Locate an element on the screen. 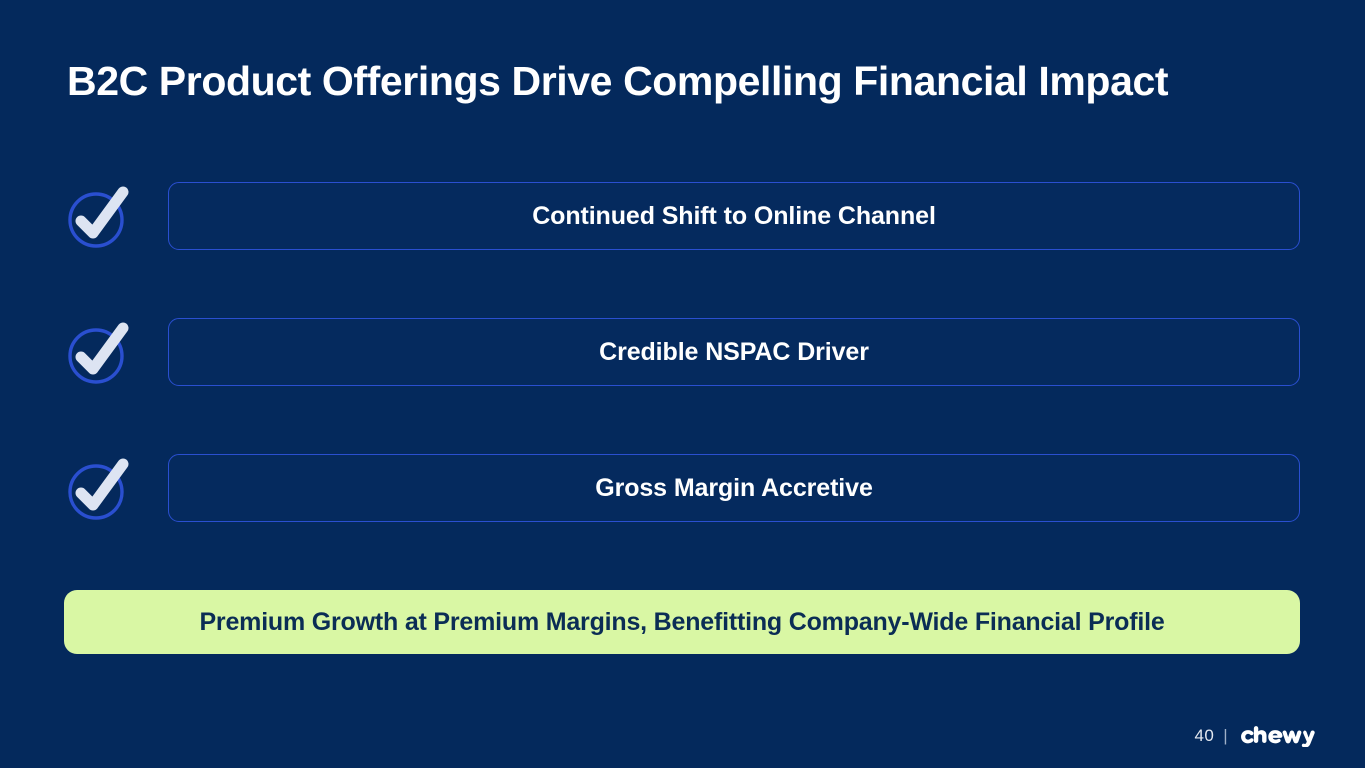 Image resolution: width=1365 pixels, height=768 pixels. bullet-row: Gross Margin Accretive is located at coordinates (682, 488).